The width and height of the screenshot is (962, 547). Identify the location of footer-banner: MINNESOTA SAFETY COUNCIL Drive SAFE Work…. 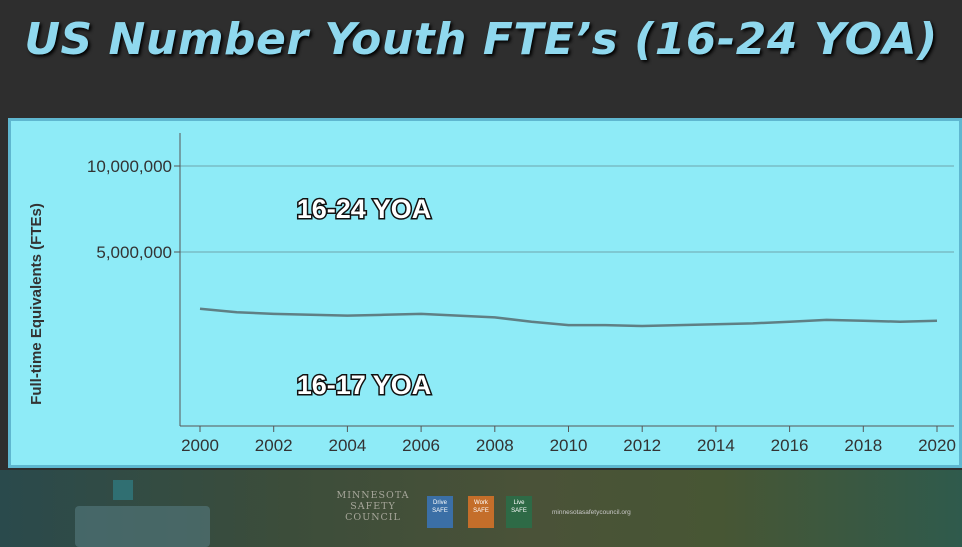
(481, 508).